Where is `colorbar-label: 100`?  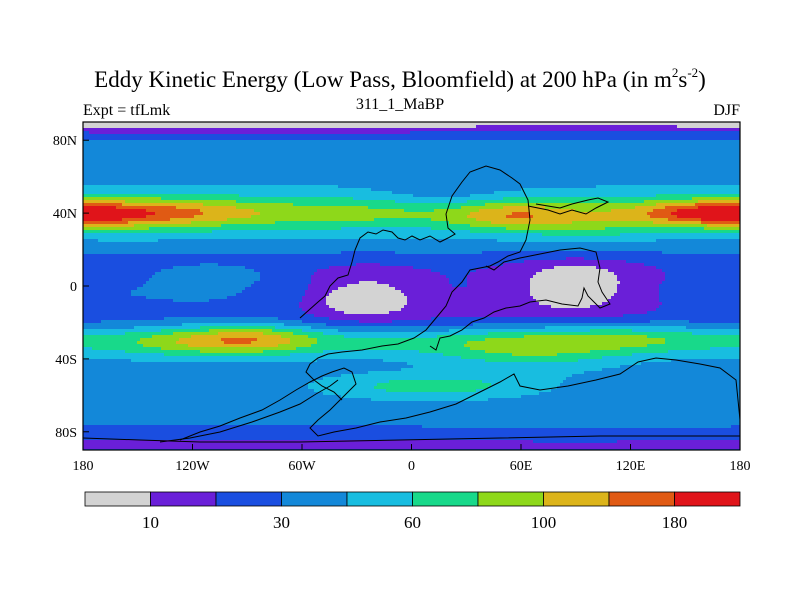 colorbar-label: 100 is located at coordinates (544, 522).